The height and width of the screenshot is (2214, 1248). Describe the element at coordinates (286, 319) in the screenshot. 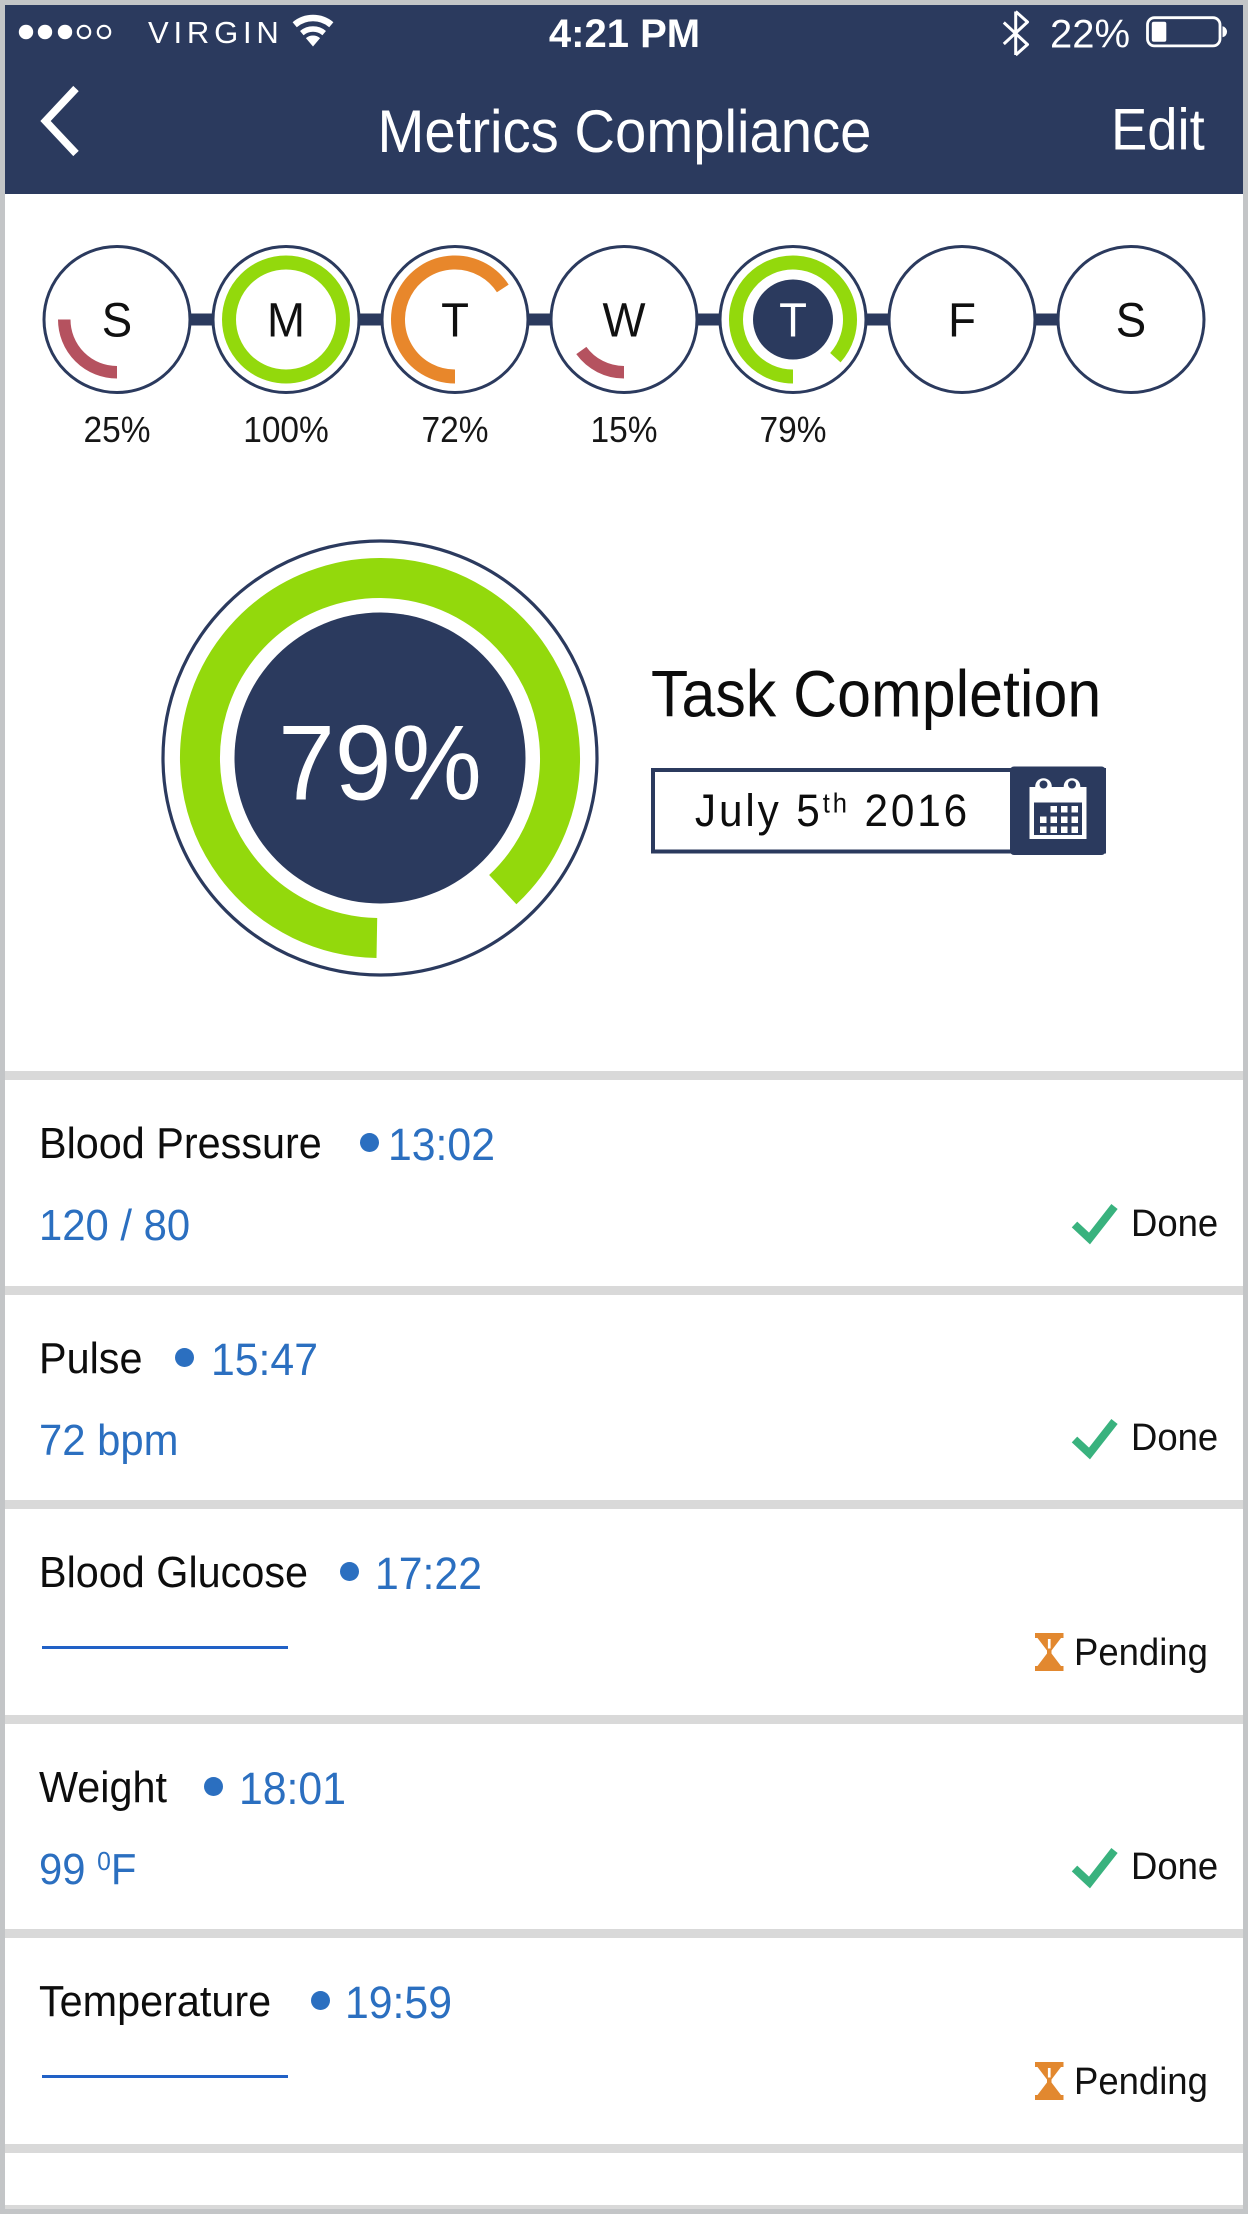

I see `svg-text: M` at that location.